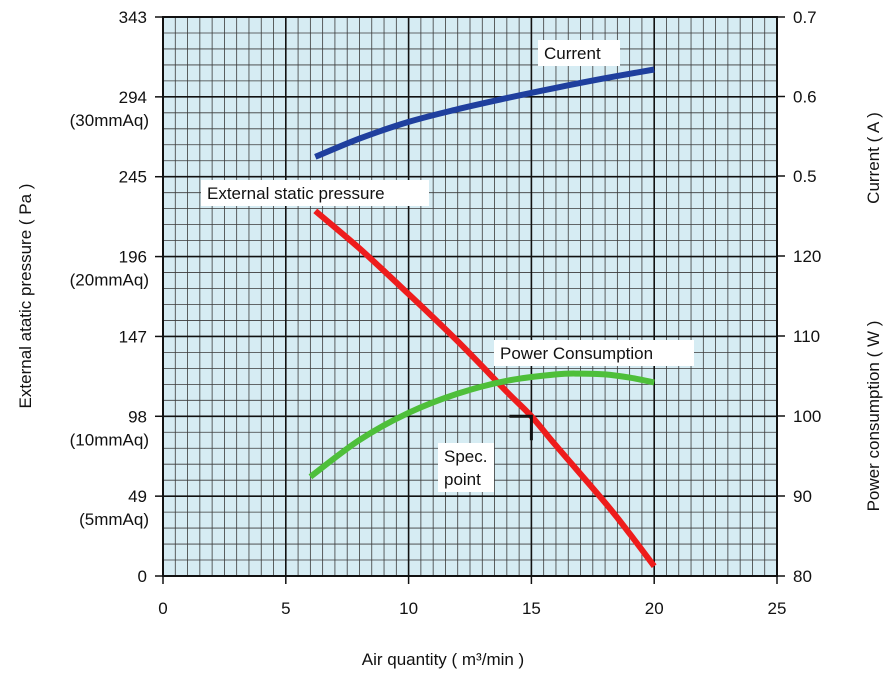 This screenshot has width=890, height=673. What do you see at coordinates (802, 576) in the screenshot?
I see `right-tick-label-power: 80` at bounding box center [802, 576].